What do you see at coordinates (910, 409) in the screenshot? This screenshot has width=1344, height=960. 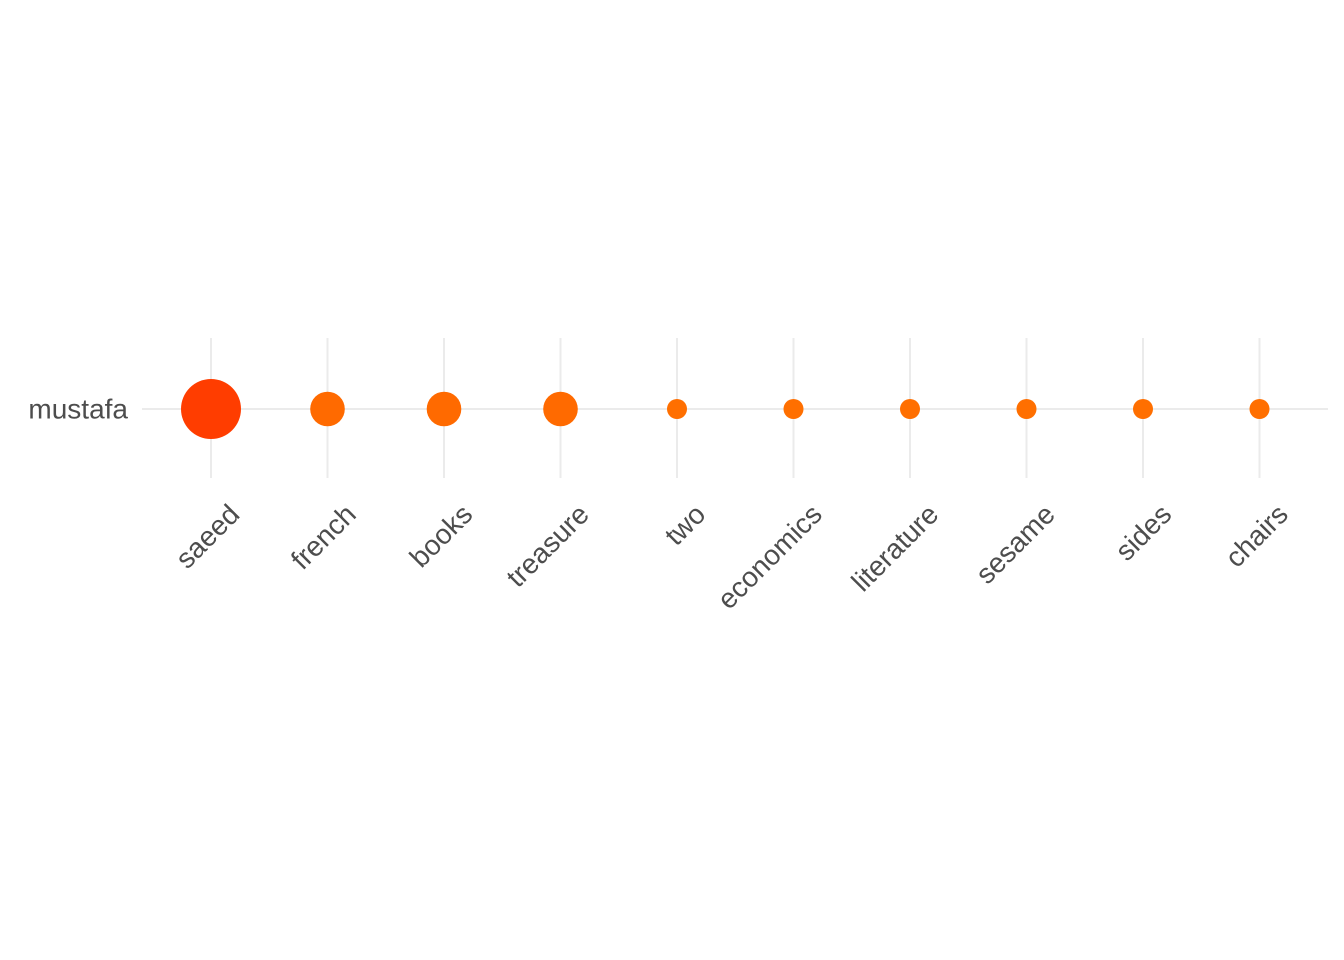 I see `data-point-literature` at bounding box center [910, 409].